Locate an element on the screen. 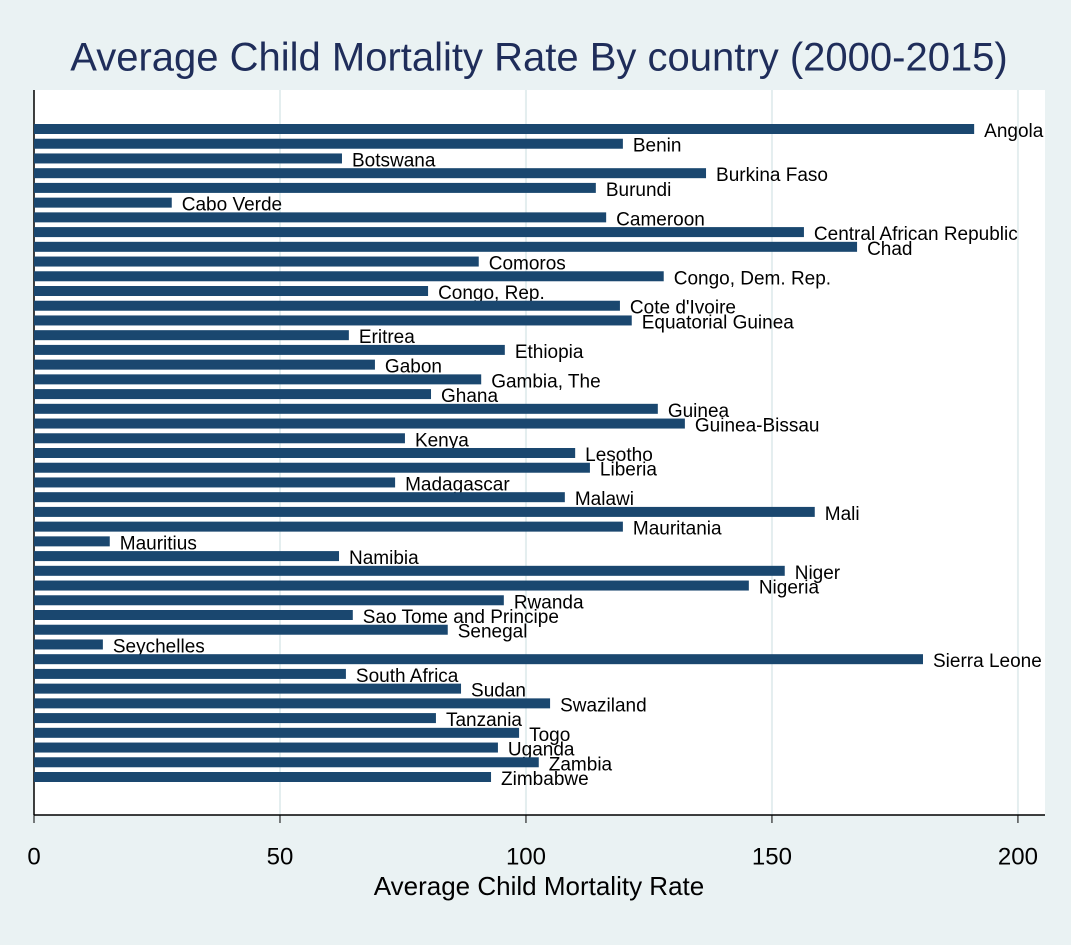 This screenshot has width=1071, height=945. bar-label: Cabo Verde is located at coordinates (232, 205).